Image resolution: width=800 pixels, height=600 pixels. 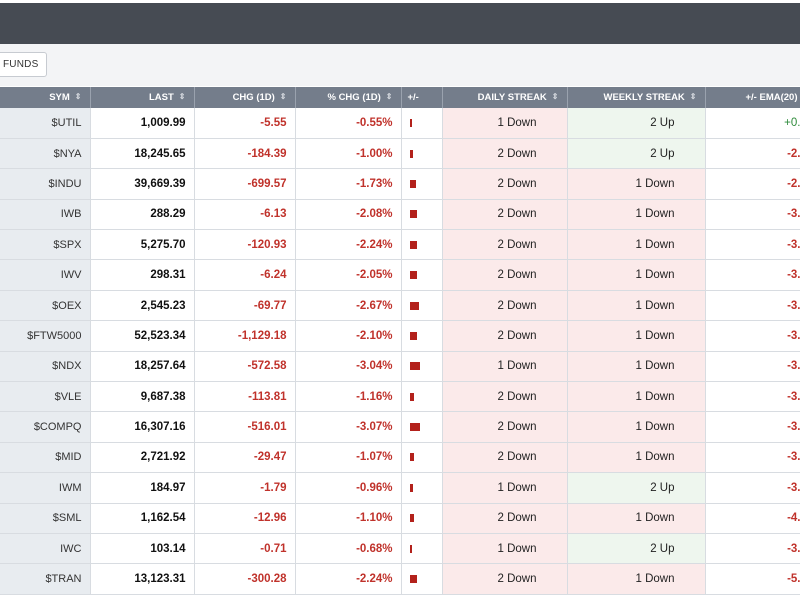 What do you see at coordinates (636, 97) in the screenshot?
I see `column-header-weekly-streak: WEEKLY STREAK ⇕` at bounding box center [636, 97].